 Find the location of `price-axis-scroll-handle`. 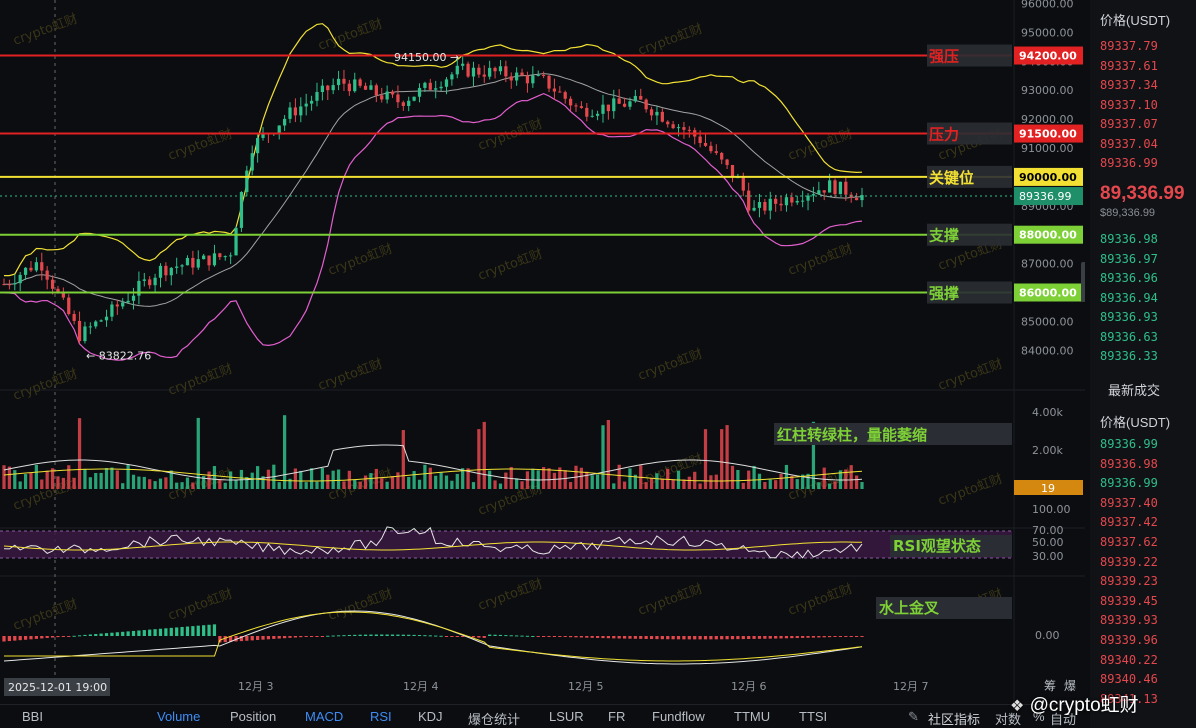

price-axis-scroll-handle is located at coordinates (1083, 282).